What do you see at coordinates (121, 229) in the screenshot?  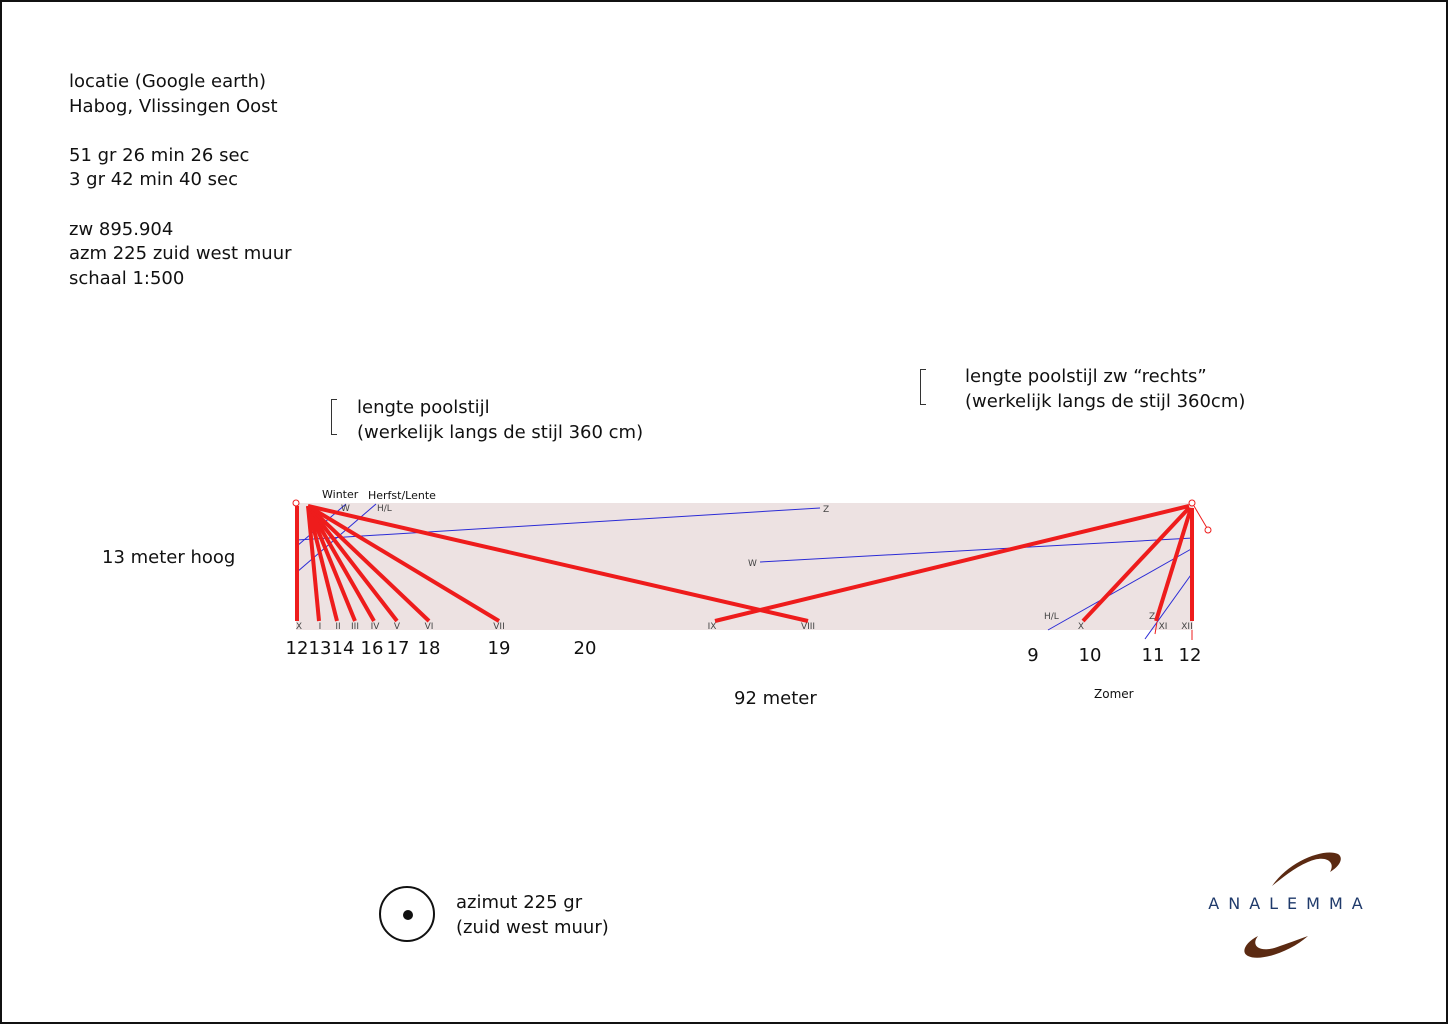 I see `zw-value: zw 895.904` at bounding box center [121, 229].